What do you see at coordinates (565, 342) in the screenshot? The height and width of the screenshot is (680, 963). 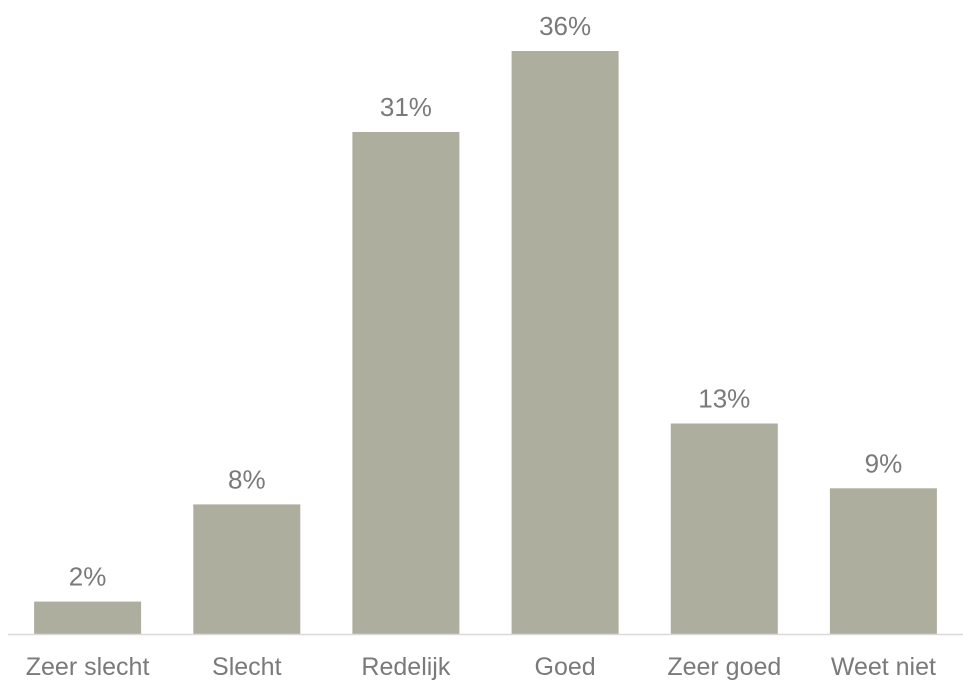 I see `bar-goed` at bounding box center [565, 342].